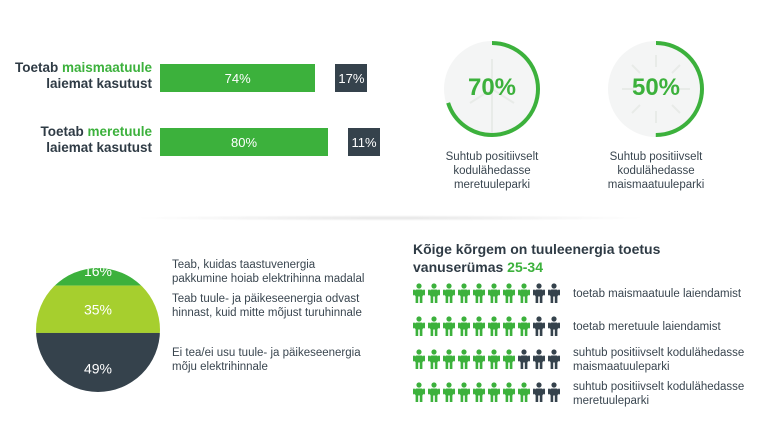 The height and width of the screenshot is (432, 768). Describe the element at coordinates (492, 157) in the screenshot. I see `ring-caption-offshore-line1: Suhtub positiivselt` at that location.